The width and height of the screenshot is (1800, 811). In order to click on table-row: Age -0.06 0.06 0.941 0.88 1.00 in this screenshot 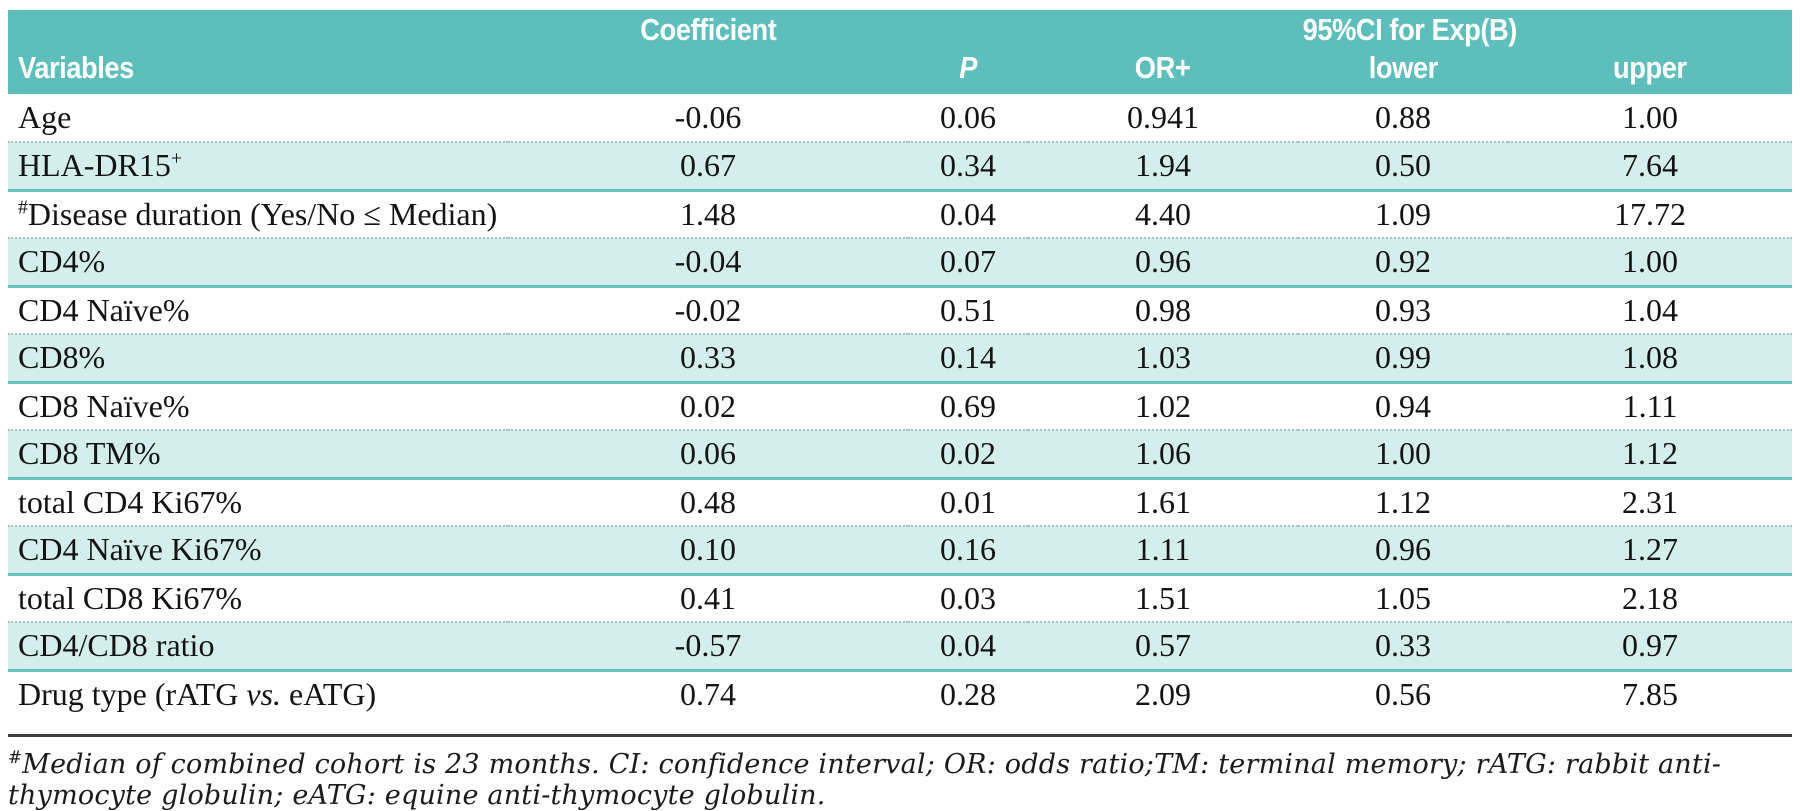, I will do `click(900, 118)`.